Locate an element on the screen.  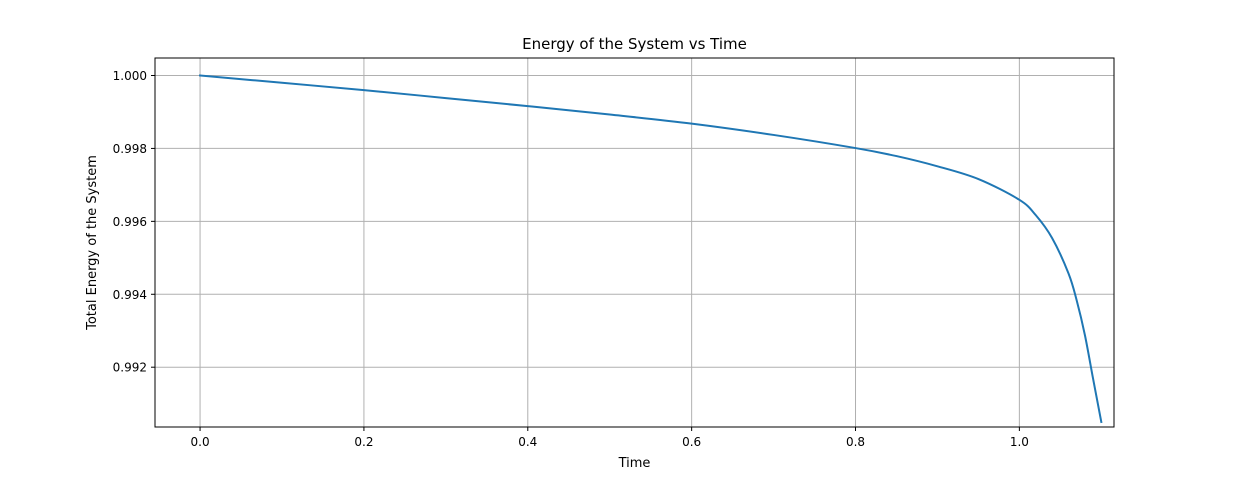
y-tick-label: 1.000 is located at coordinates (130, 76).